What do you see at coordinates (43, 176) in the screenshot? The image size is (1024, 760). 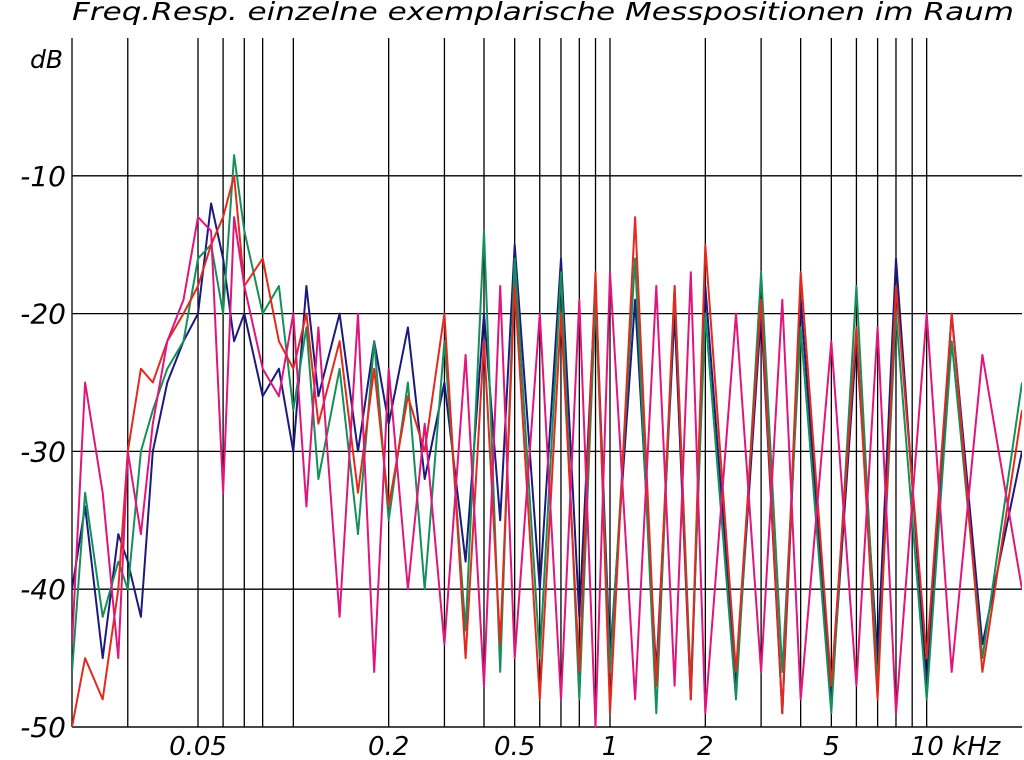 I see `y-tick-label: -10` at bounding box center [43, 176].